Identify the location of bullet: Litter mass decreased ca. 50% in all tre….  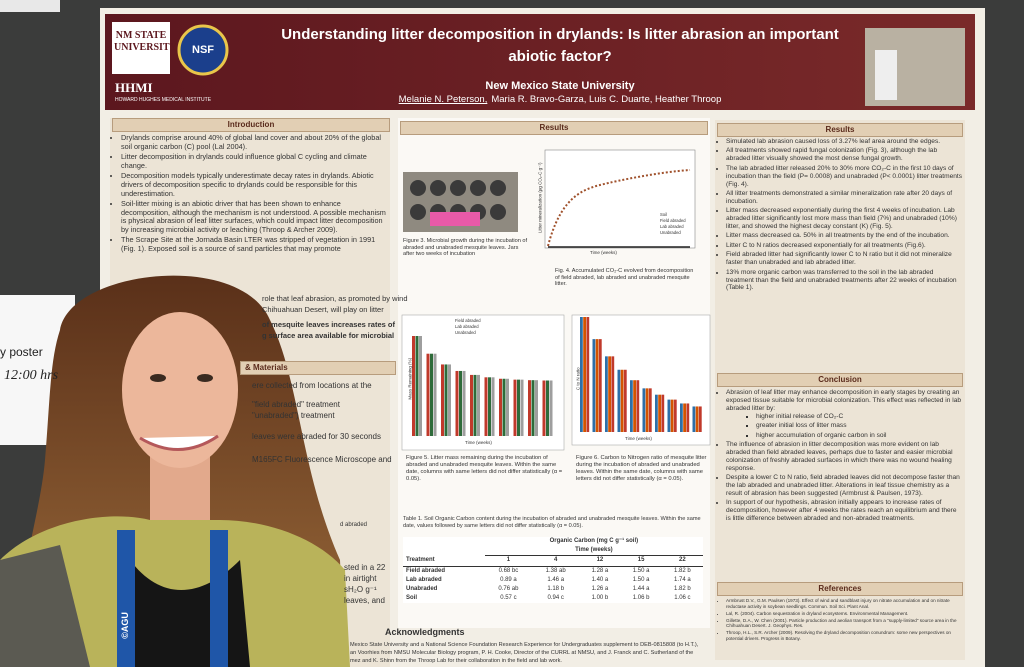
(844, 236).